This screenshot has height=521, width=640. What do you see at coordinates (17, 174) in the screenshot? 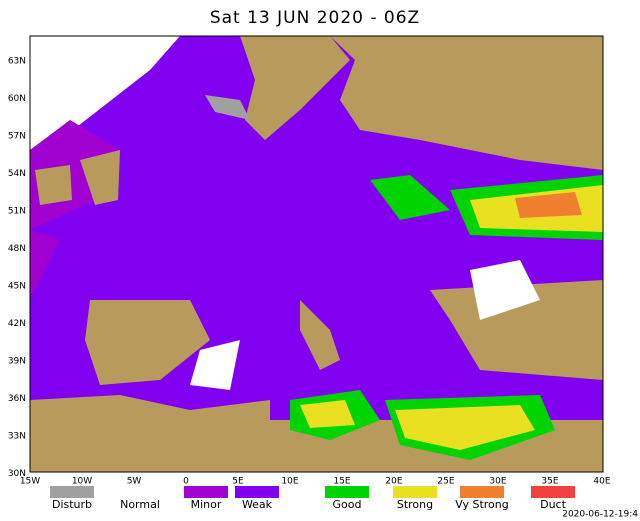
I see `lat-label: 54N` at bounding box center [17, 174].